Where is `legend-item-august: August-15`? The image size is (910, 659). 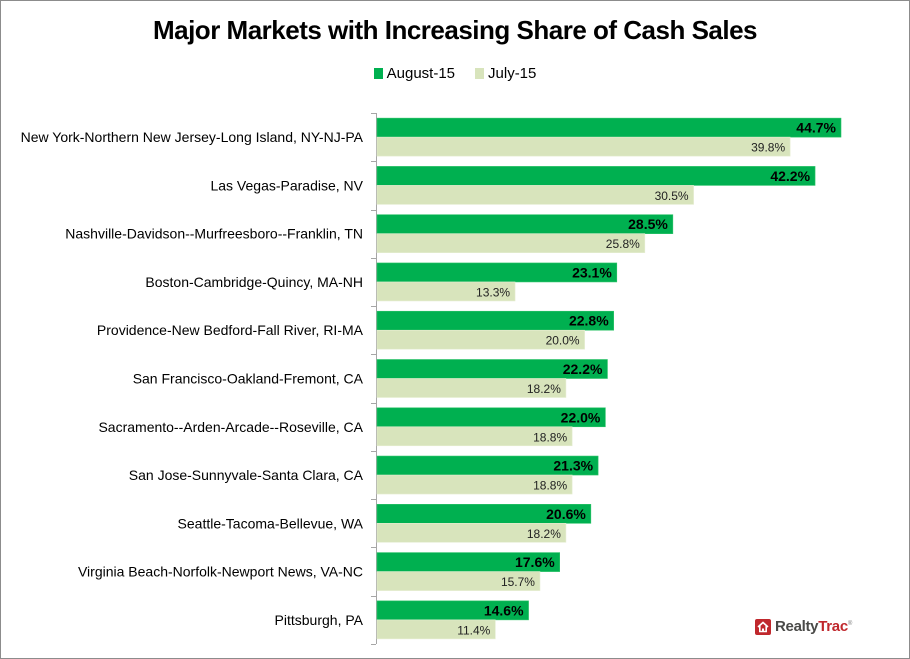 legend-item-august: August-15 is located at coordinates (414, 73).